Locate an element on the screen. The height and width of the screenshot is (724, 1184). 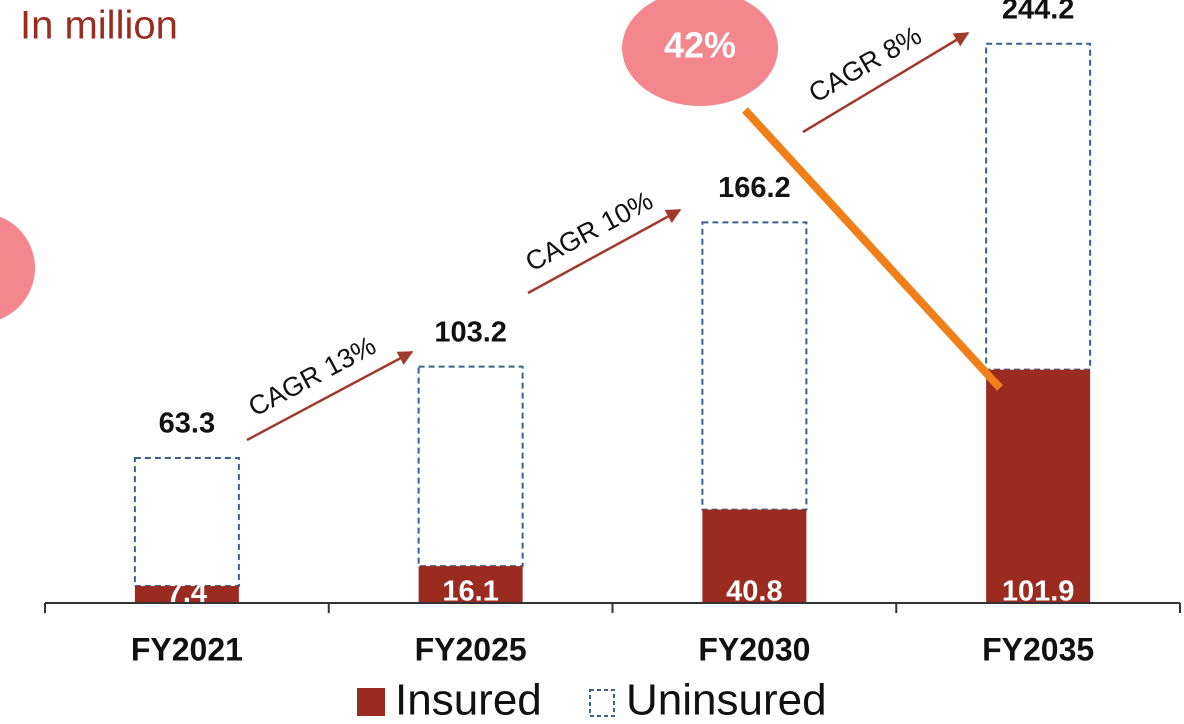
total-label: 103.2 is located at coordinates (470, 332).